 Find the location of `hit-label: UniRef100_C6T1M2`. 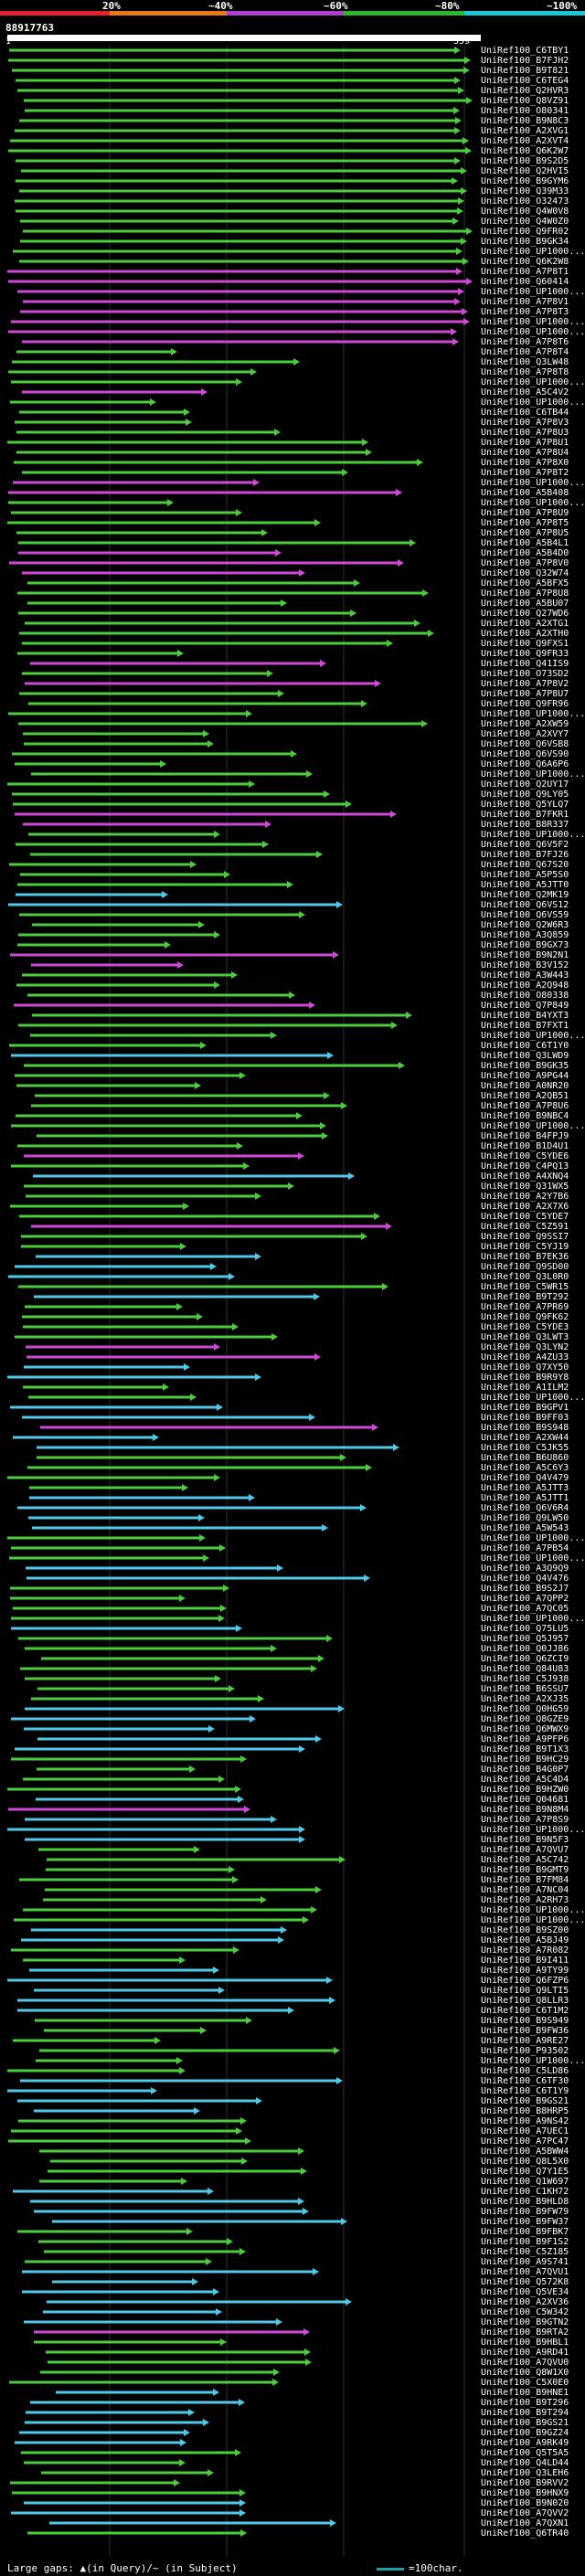

hit-label: UniRef100_C6T1M2 is located at coordinates (525, 2011).